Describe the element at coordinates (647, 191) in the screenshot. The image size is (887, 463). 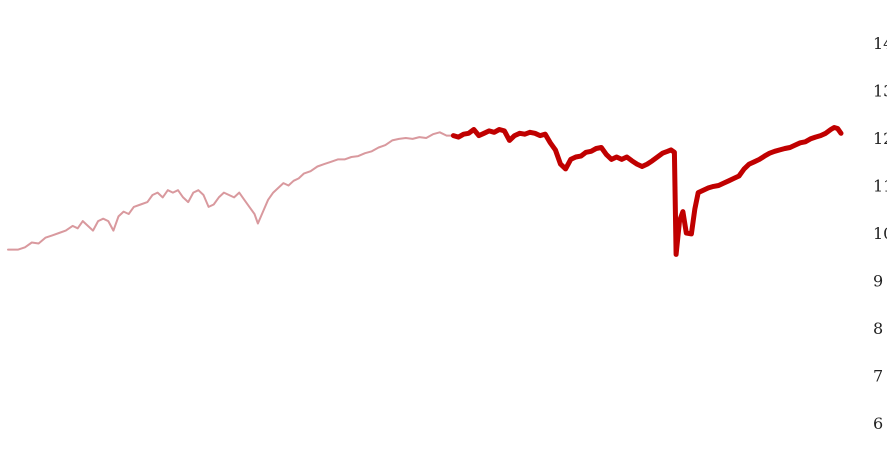
I see `series-line-current` at that location.